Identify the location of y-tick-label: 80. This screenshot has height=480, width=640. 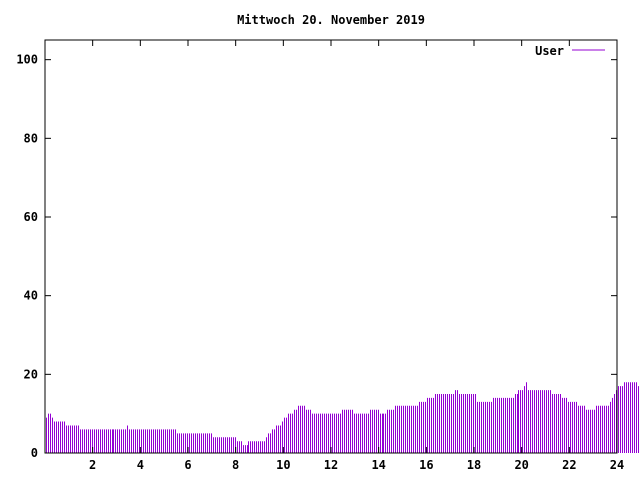
(31, 138).